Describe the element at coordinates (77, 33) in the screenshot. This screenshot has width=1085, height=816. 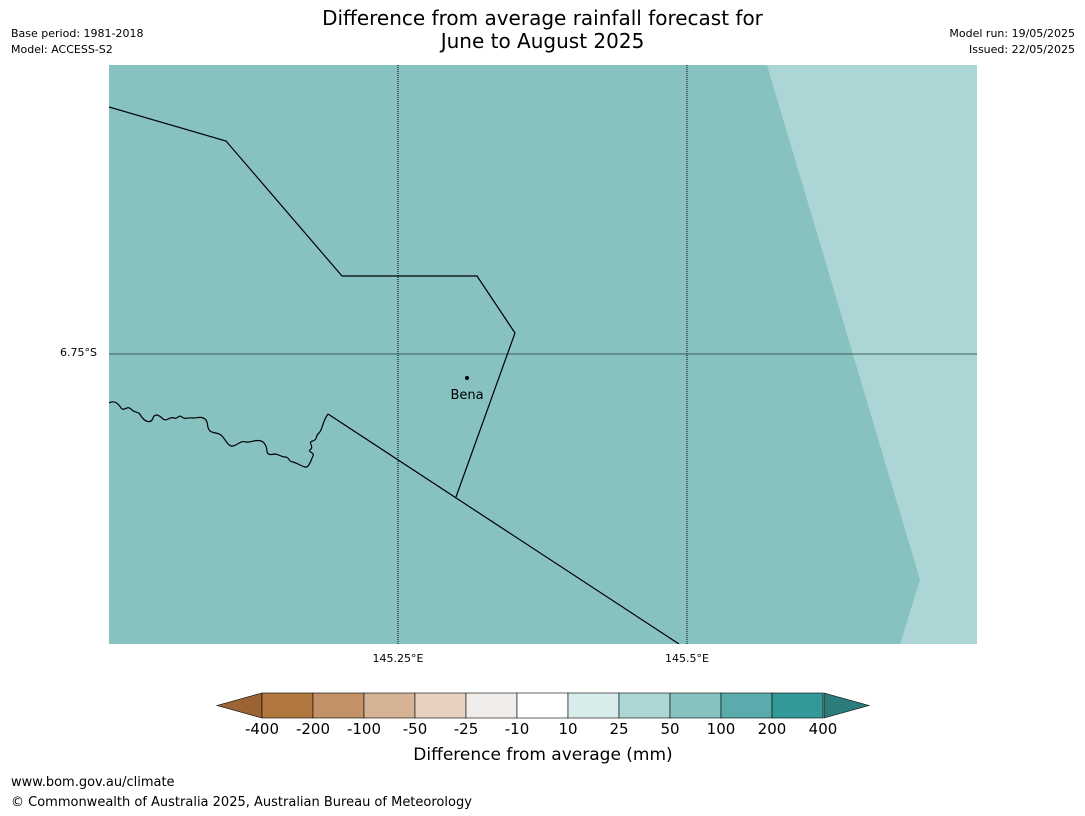
I see `base-period-text: Base period: 1981-2018` at that location.